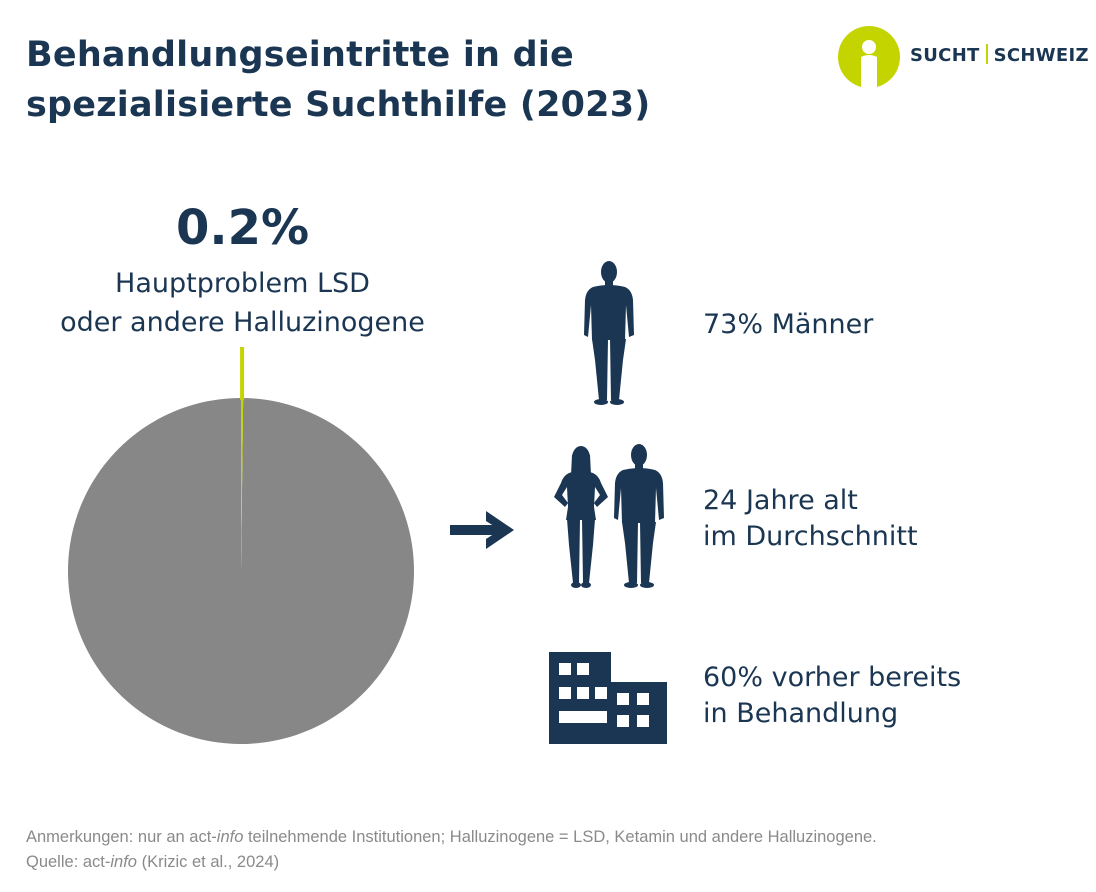 This screenshot has height=892, width=1096. What do you see at coordinates (300, 55) in the screenshot?
I see `title-line-1: Behandlungseintritte in die` at bounding box center [300, 55].